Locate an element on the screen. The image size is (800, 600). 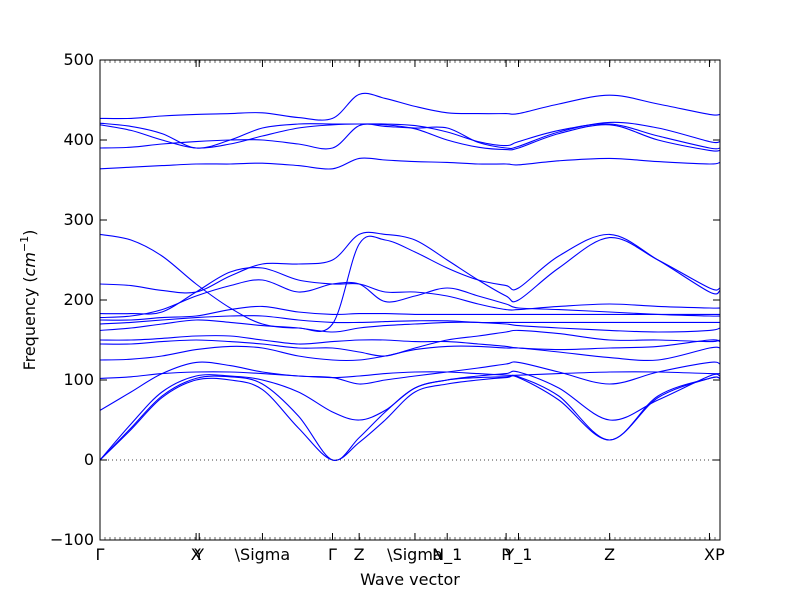
y-axis-title: Frequency (cm−1) is located at coordinates (28, 300).